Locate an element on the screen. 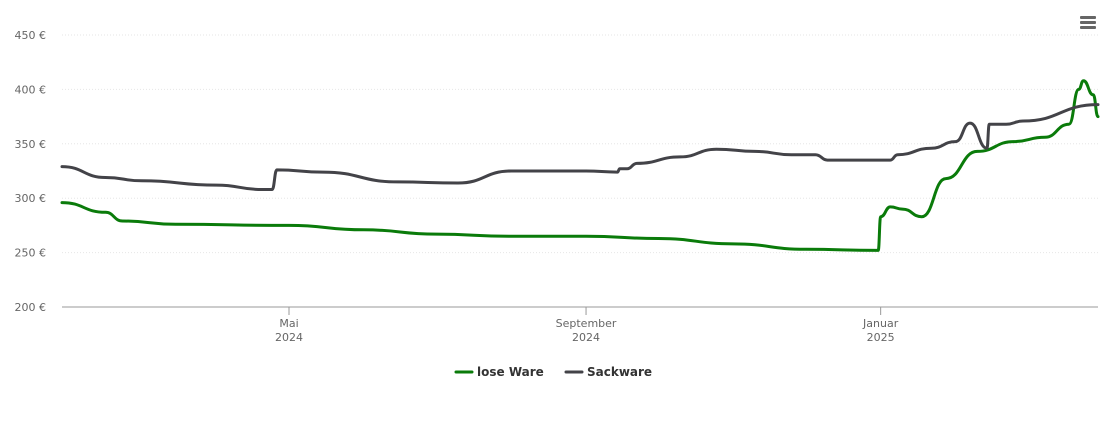 The width and height of the screenshot is (1110, 426). x-tick-label: Januar is located at coordinates (880, 323).